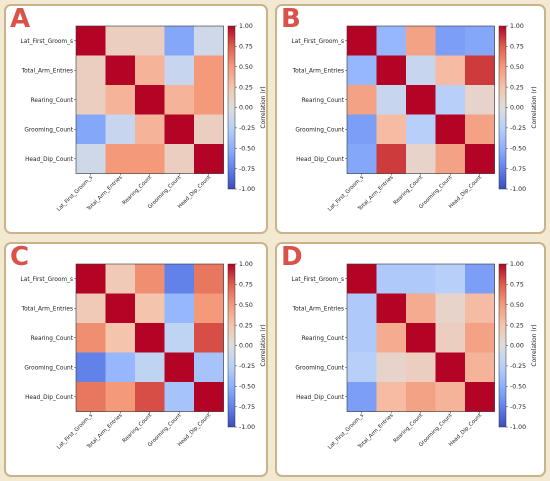  I want to click on panel-letter-c: C, so click(20, 257).